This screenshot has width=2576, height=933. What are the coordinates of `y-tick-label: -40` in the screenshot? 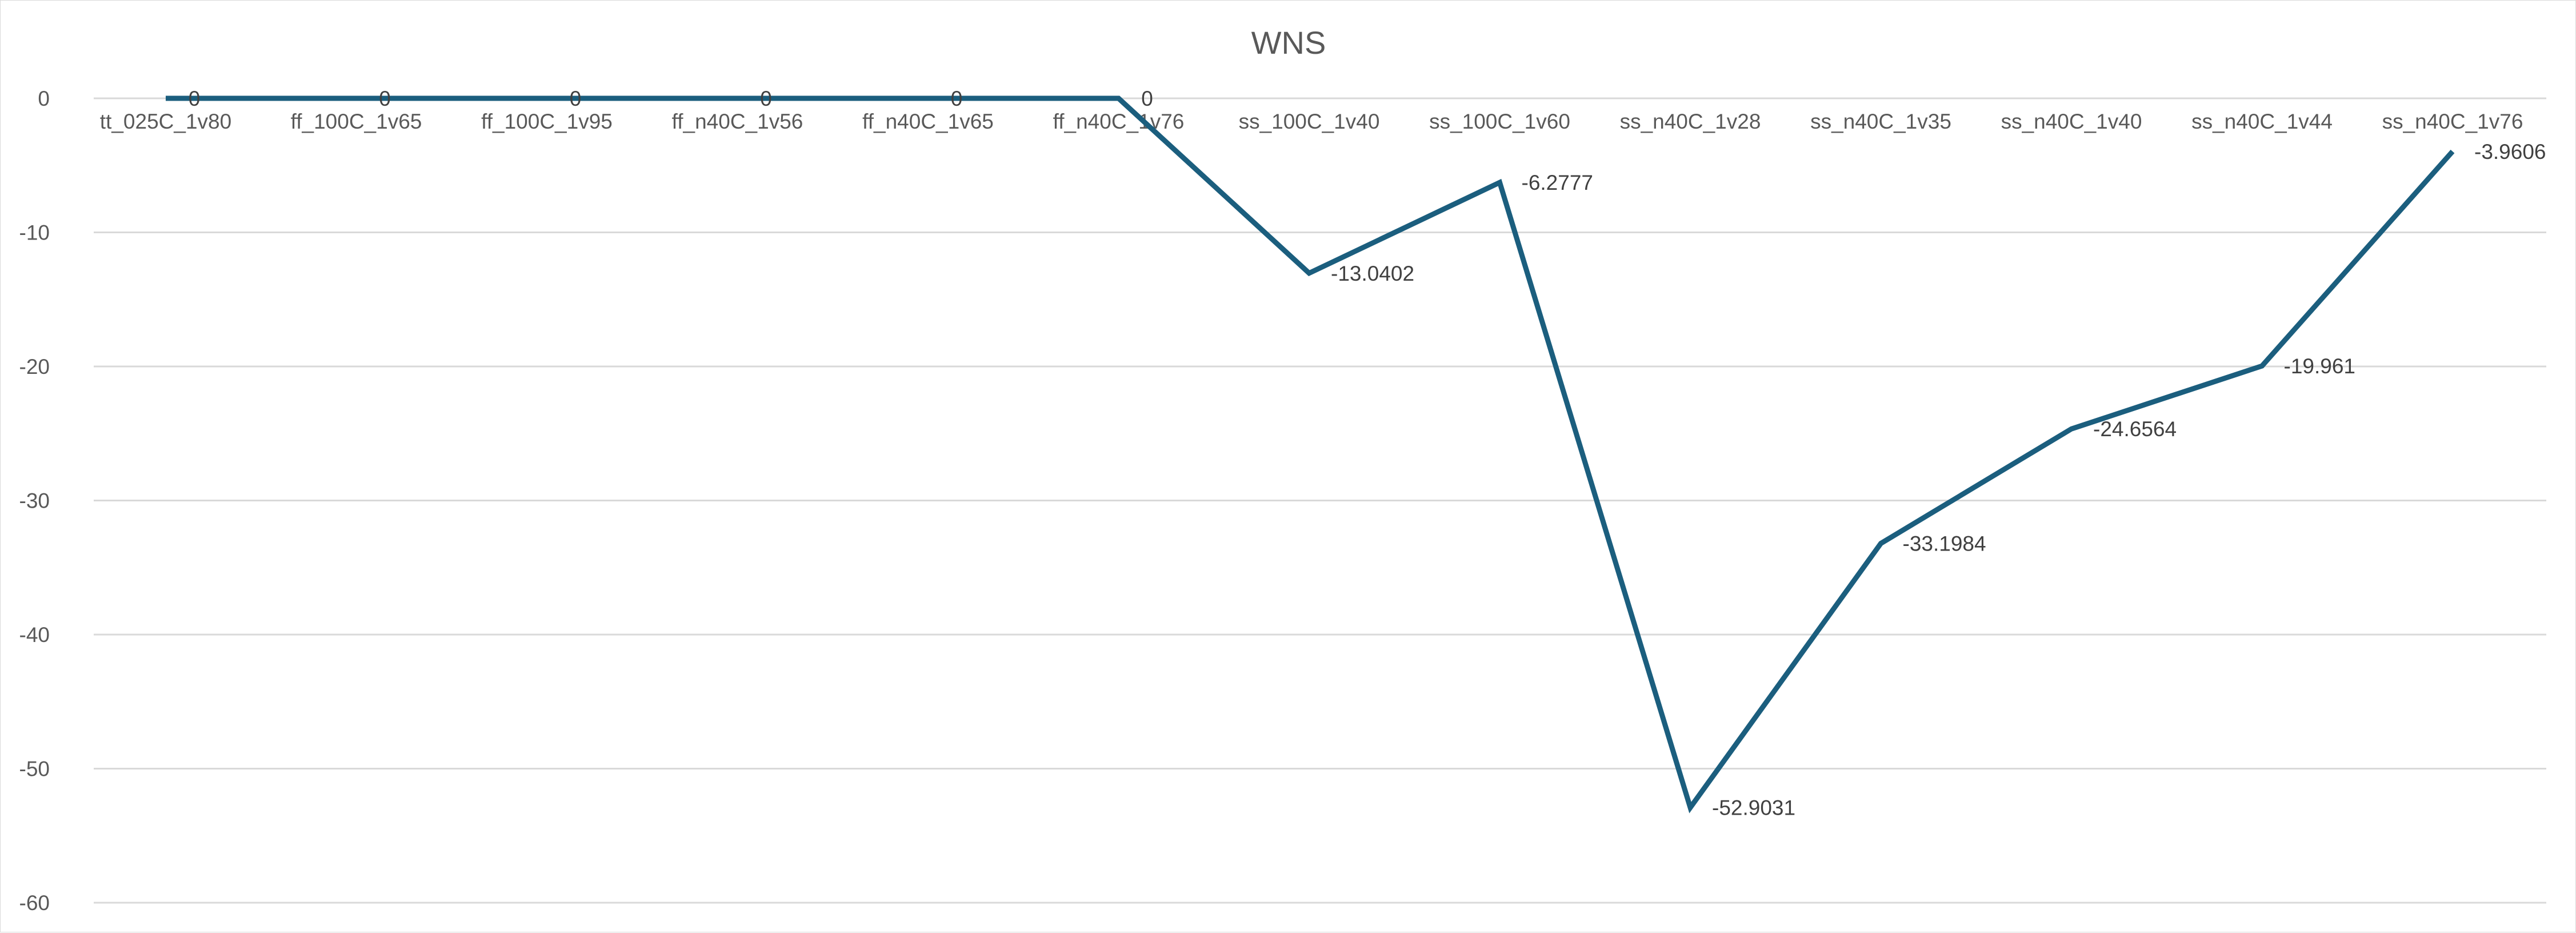 It's located at (34, 635).